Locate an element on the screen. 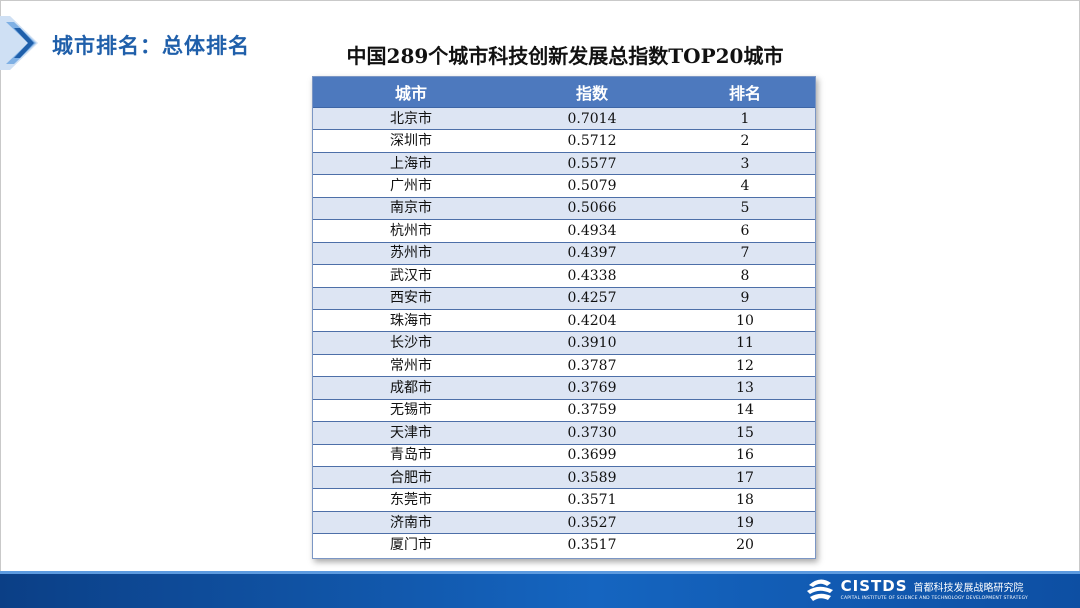 This screenshot has height=608, width=1080. index-cell: 0.4338 is located at coordinates (592, 276).